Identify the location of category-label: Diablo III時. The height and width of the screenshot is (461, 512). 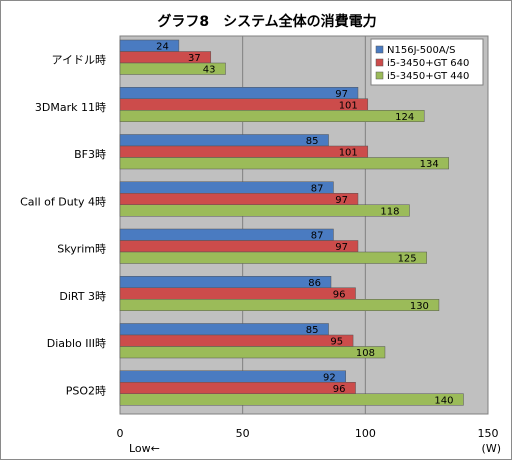
(76, 343).